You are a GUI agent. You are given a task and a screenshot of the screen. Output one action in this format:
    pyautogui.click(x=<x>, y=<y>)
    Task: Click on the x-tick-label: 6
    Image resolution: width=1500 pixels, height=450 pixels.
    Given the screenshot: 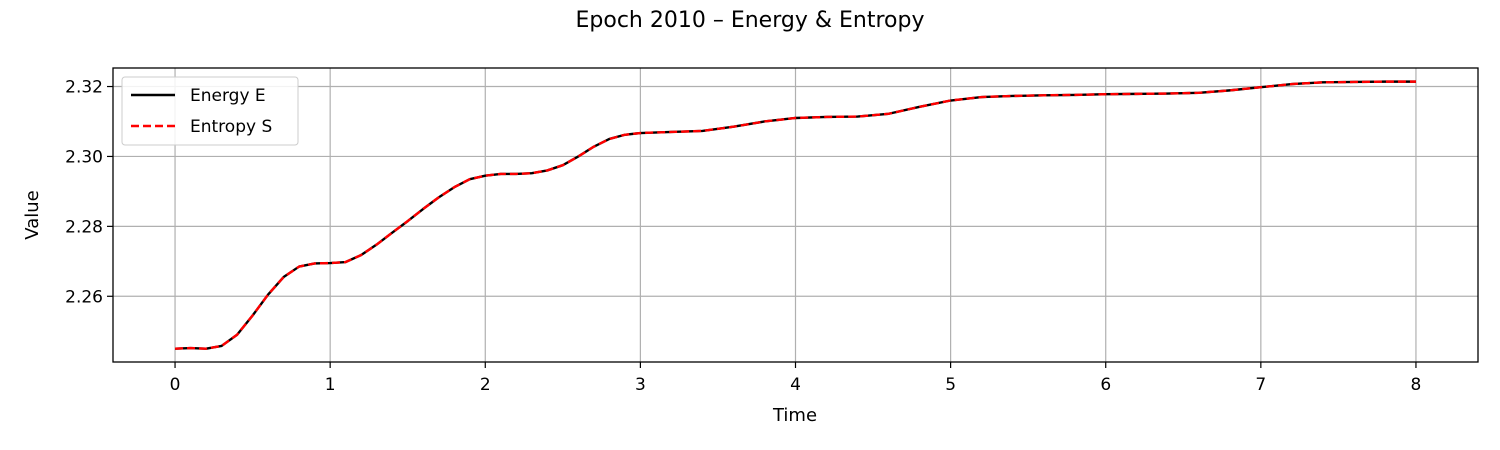 What is the action you would take?
    pyautogui.click(x=1105, y=385)
    